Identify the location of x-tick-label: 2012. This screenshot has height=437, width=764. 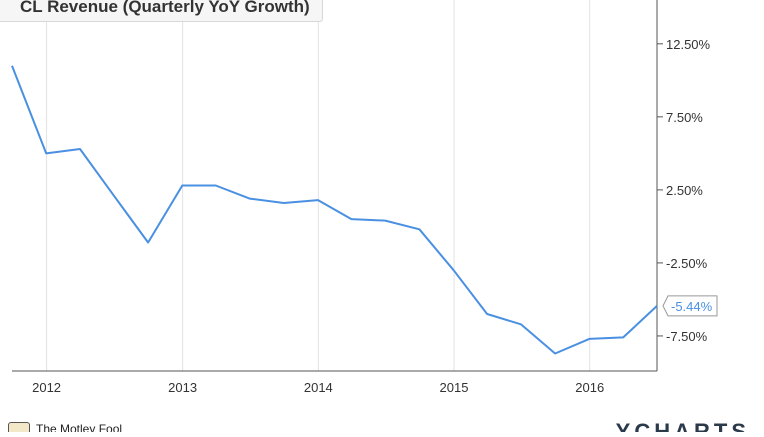
(46, 387).